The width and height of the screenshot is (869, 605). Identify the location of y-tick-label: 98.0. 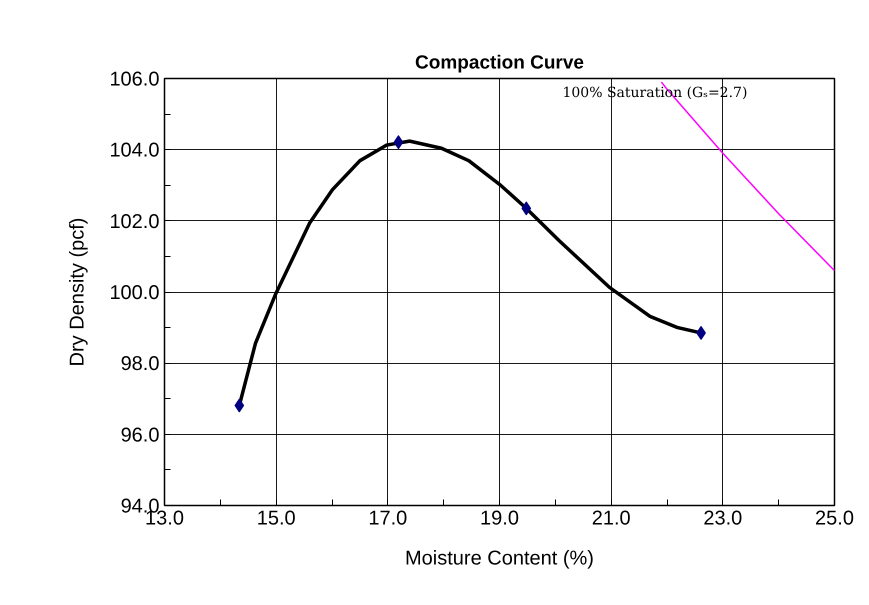
(140, 364).